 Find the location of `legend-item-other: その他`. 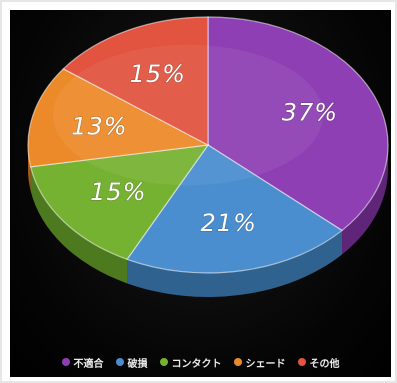

legend-item-other: その他 is located at coordinates (318, 362).